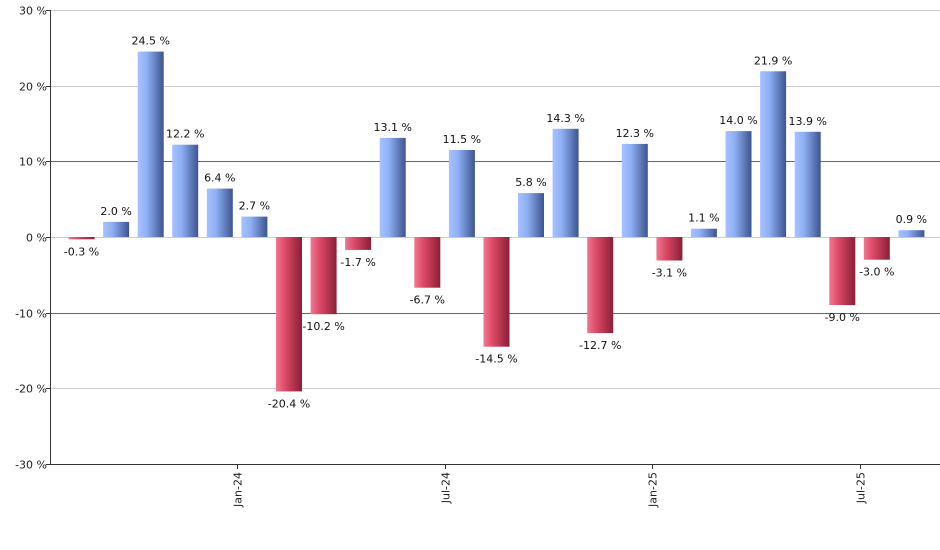 The width and height of the screenshot is (940, 550). I want to click on data-label-9: -1.7 %, so click(357, 262).